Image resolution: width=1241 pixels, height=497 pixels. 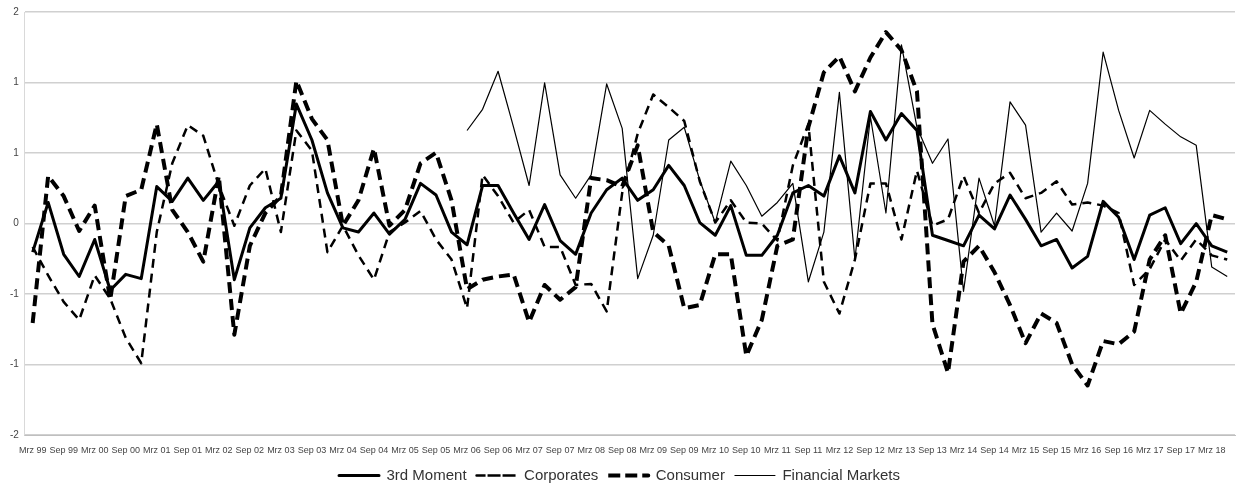 What do you see at coordinates (715, 450) in the screenshot?
I see `x-tick-label: Mrz 10` at bounding box center [715, 450].